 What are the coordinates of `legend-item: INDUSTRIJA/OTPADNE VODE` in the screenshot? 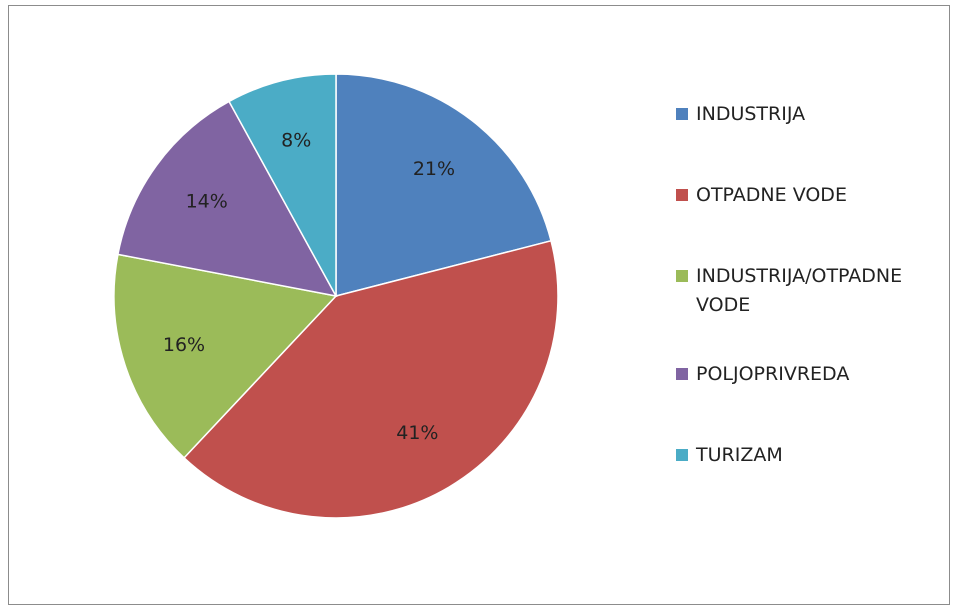 It's located at (811, 291).